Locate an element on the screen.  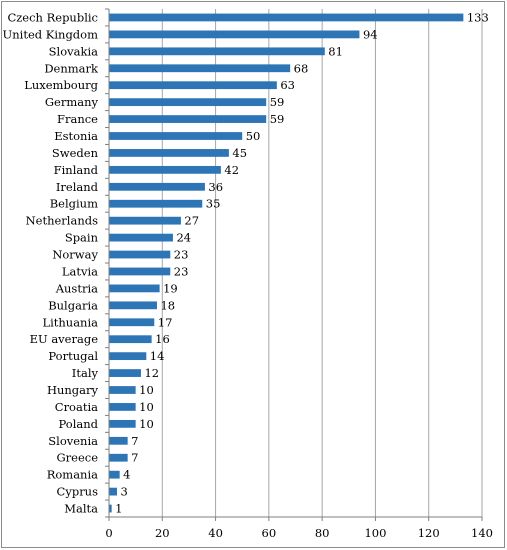
category-label-7: Estonia is located at coordinates (76, 136).